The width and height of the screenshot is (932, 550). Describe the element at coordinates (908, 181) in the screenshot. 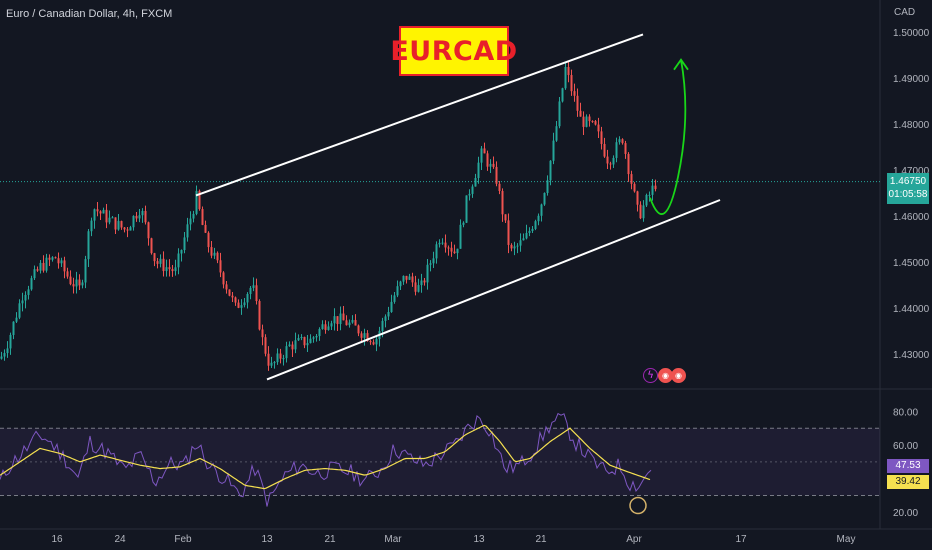

I see `price-badge-value: 1.46750` at that location.